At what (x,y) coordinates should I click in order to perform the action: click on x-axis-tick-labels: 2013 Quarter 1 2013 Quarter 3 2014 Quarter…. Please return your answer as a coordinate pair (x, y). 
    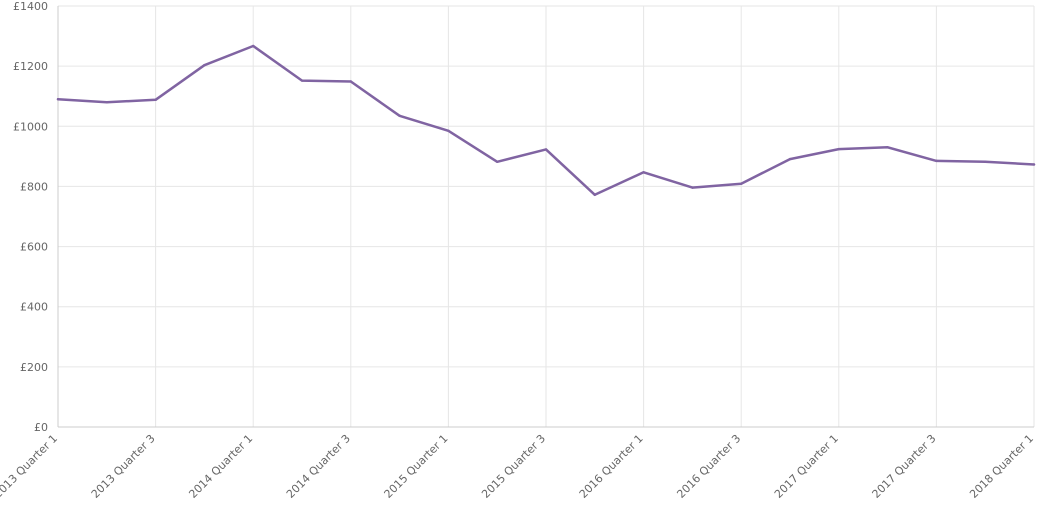
    Looking at the image, I should click on (518, 466).